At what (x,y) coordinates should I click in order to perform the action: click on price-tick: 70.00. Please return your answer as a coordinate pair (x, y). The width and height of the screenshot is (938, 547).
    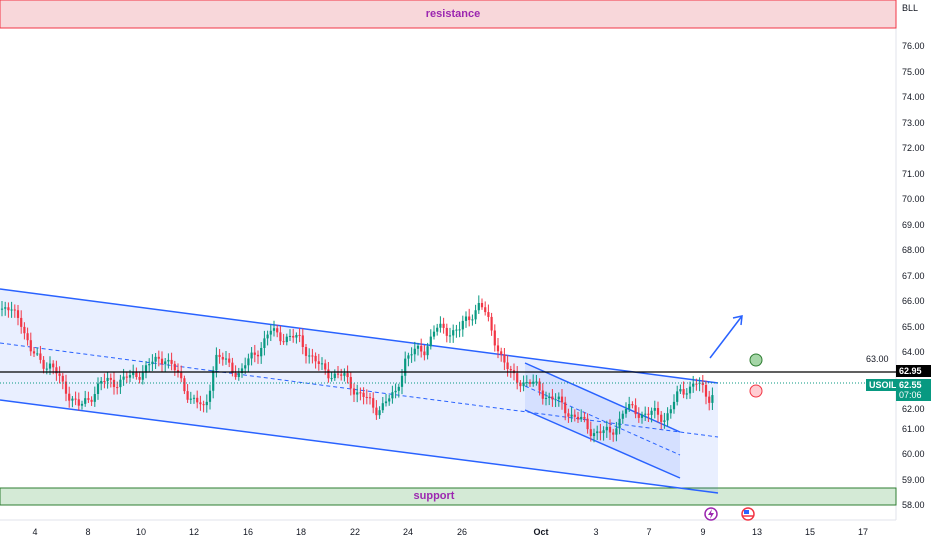
    Looking at the image, I should click on (913, 199).